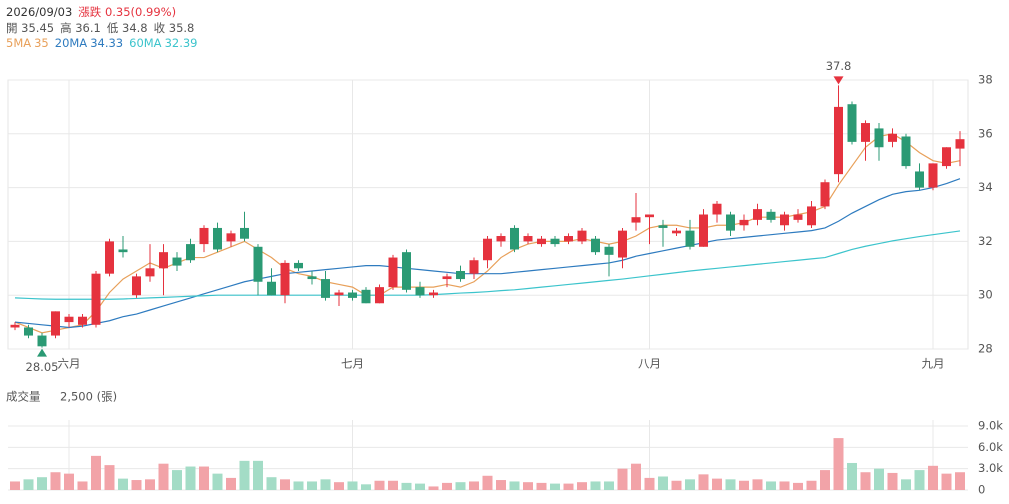  Describe the element at coordinates (990, 468) in the screenshot. I see `y-tick-label: 3.0k` at that location.